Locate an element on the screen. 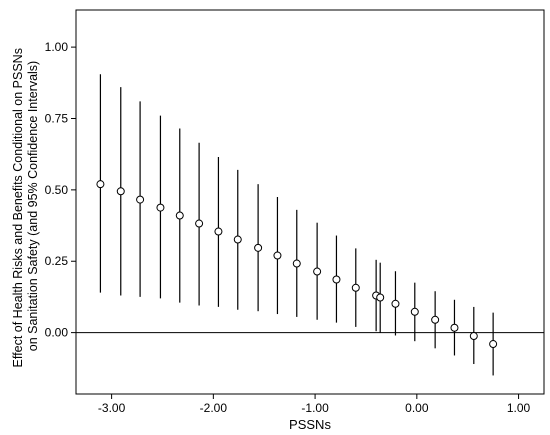 Image resolution: width=550 pixels, height=435 pixels. x-axis: -3.00 -2.00 -1.00 0.00 1.00 is located at coordinates (314, 404).